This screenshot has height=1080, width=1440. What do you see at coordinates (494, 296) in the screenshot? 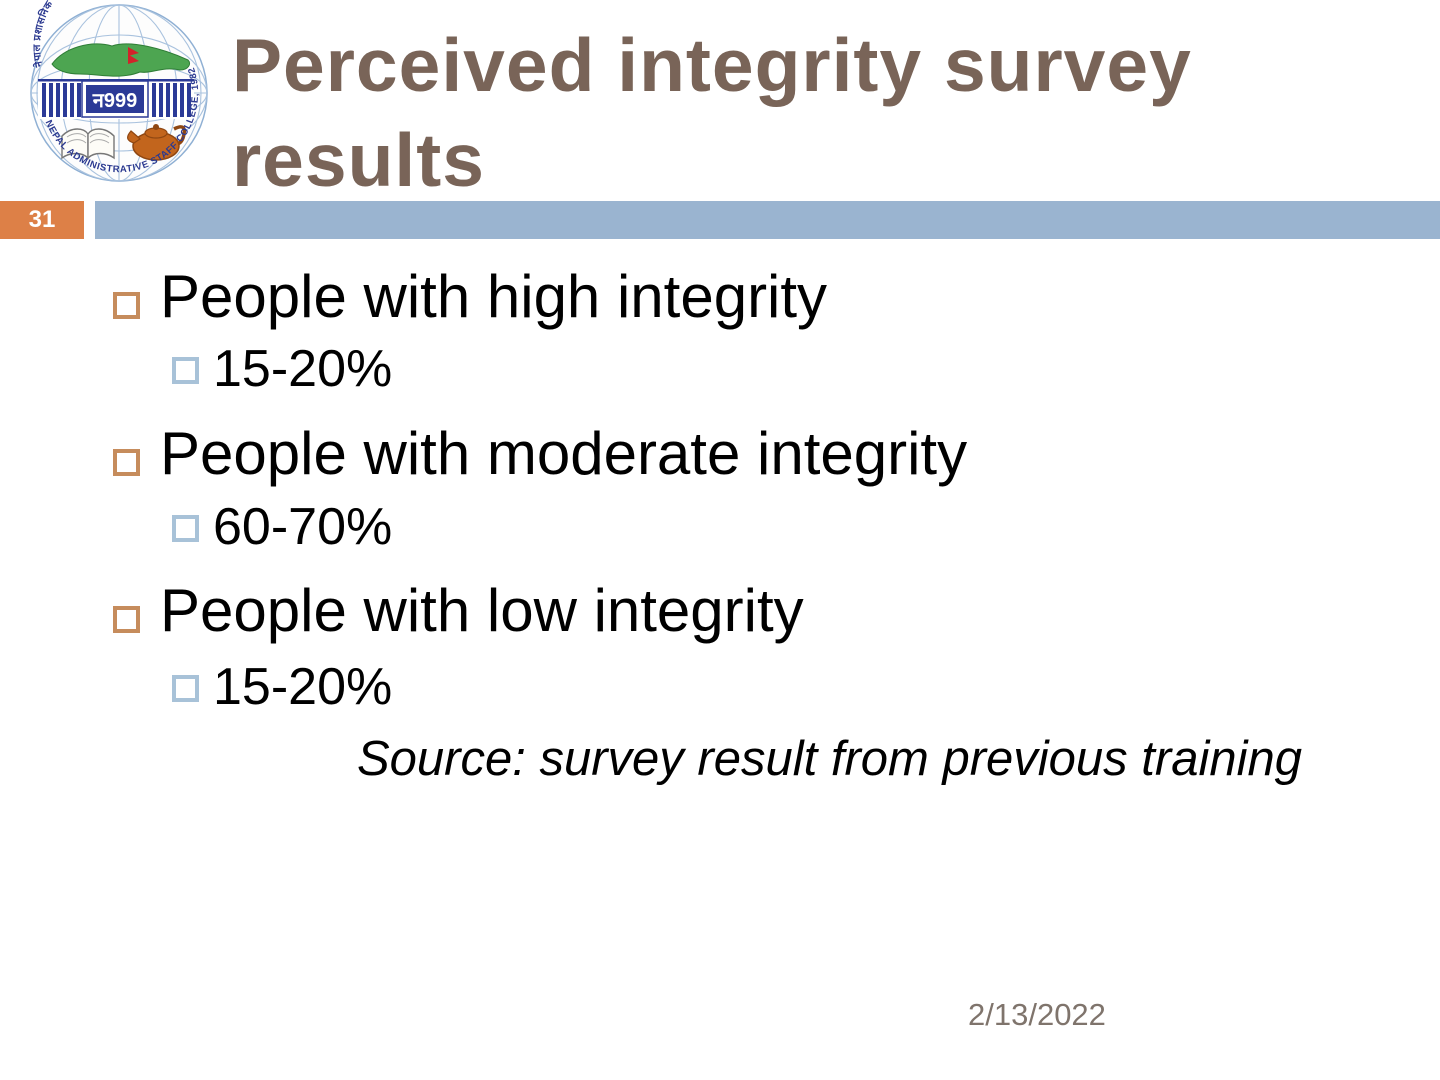
I see `bullet-label: People with high integrity` at bounding box center [494, 296].